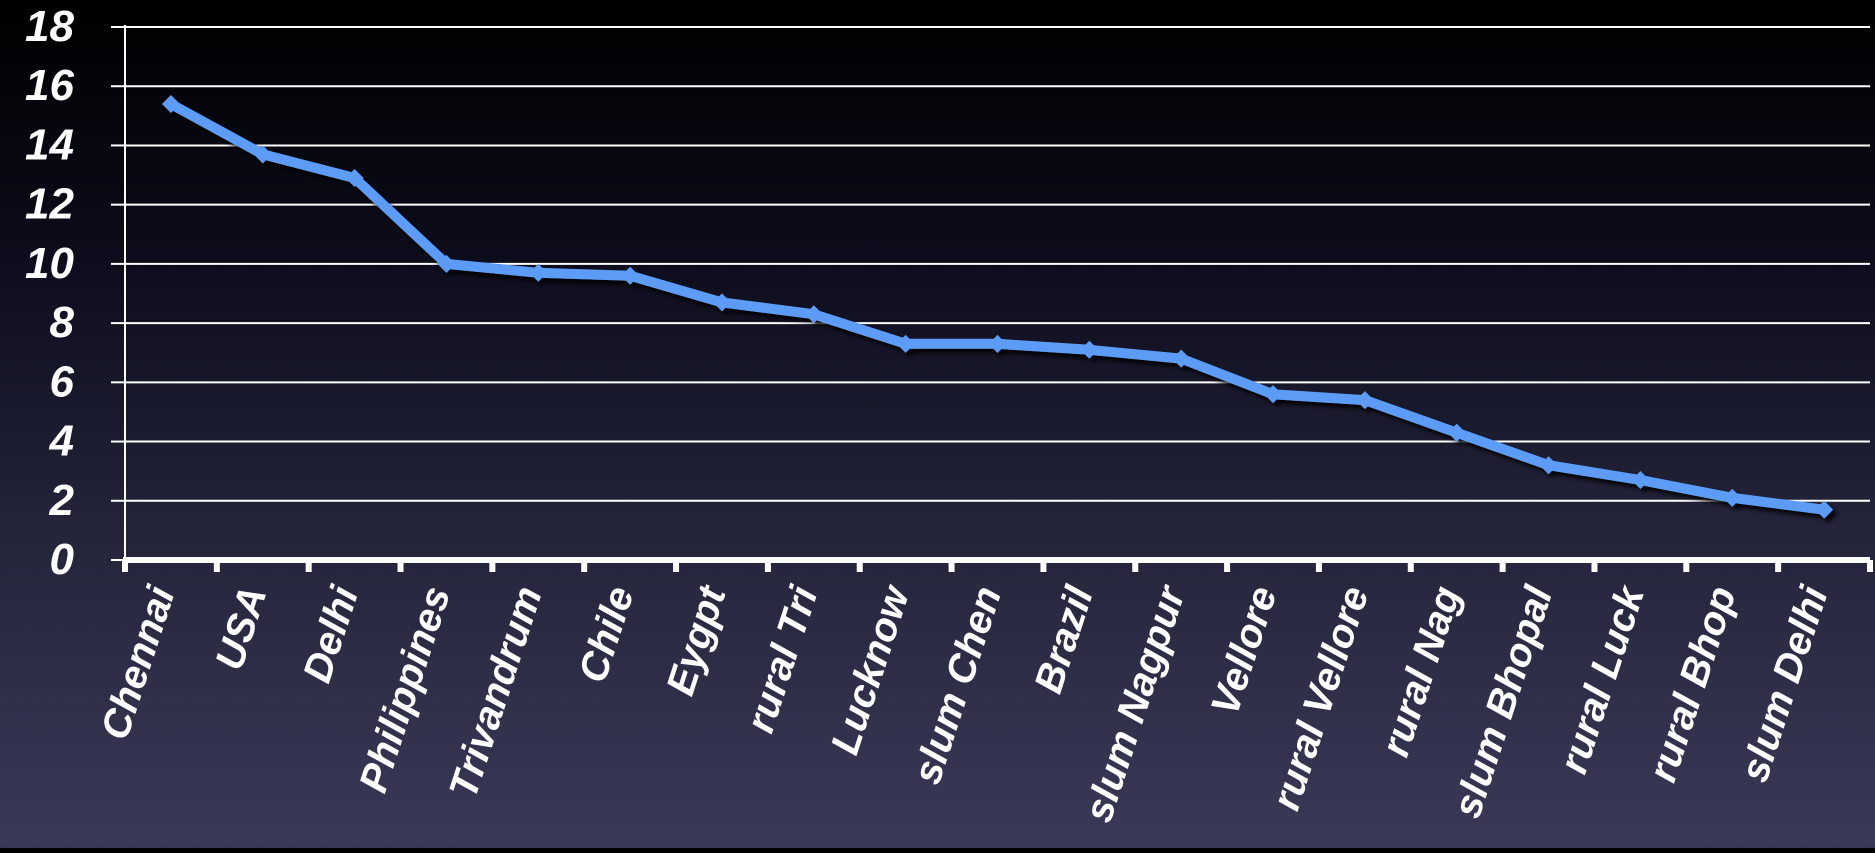 This screenshot has height=853, width=1875. What do you see at coordinates (1321, 698) in the screenshot?
I see `x-tick-label: rural Vellore` at bounding box center [1321, 698].